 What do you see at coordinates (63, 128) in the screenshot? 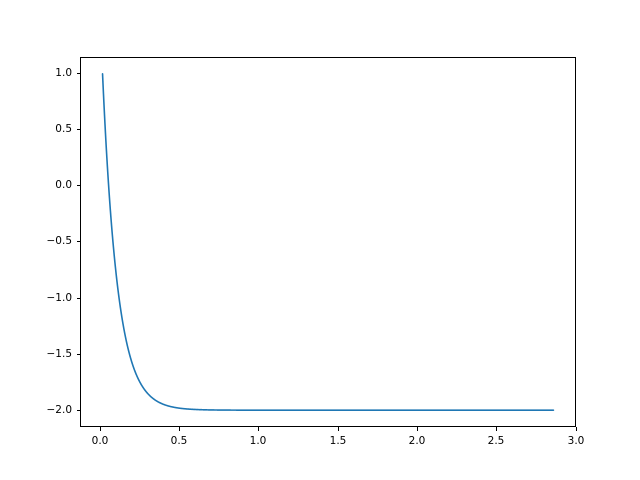
I see `y-tick-label: 0.5` at bounding box center [63, 128].